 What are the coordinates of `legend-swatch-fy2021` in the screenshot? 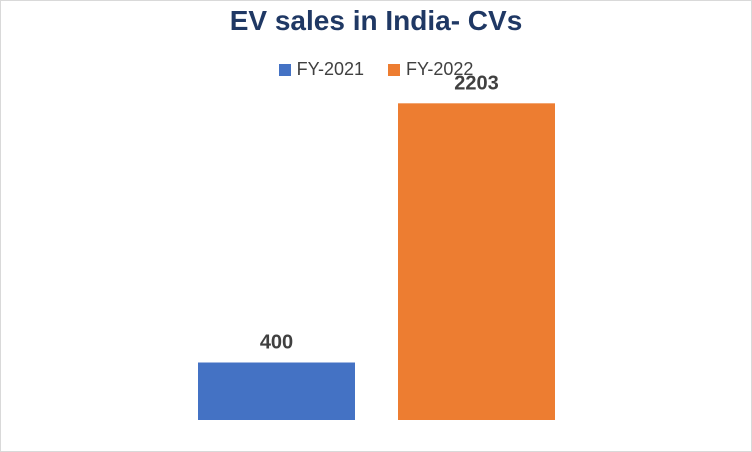 It's located at (284, 69).